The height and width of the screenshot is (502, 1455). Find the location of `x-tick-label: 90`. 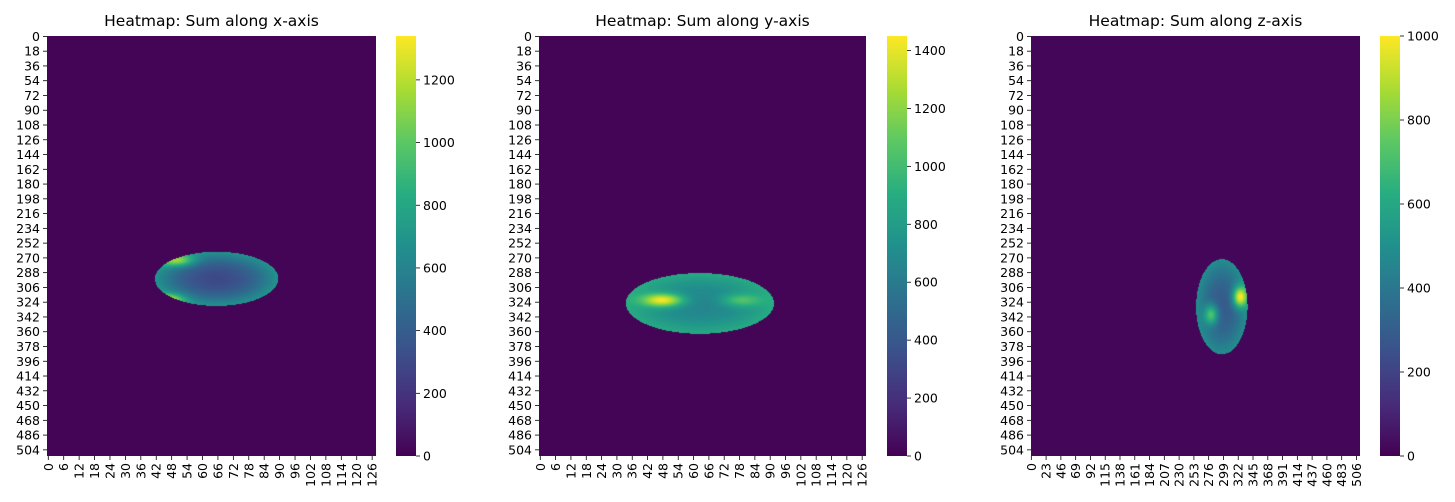

x-tick-label: 90 is located at coordinates (770, 471).